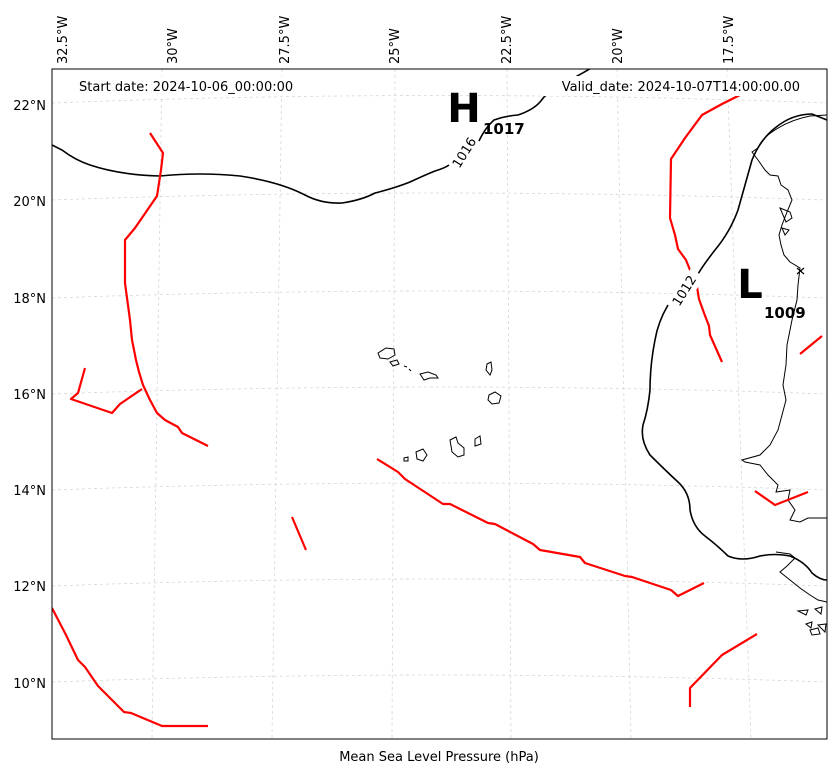 This screenshot has height=783, width=837. I want to click on meridian-25w, so click(393, 404).